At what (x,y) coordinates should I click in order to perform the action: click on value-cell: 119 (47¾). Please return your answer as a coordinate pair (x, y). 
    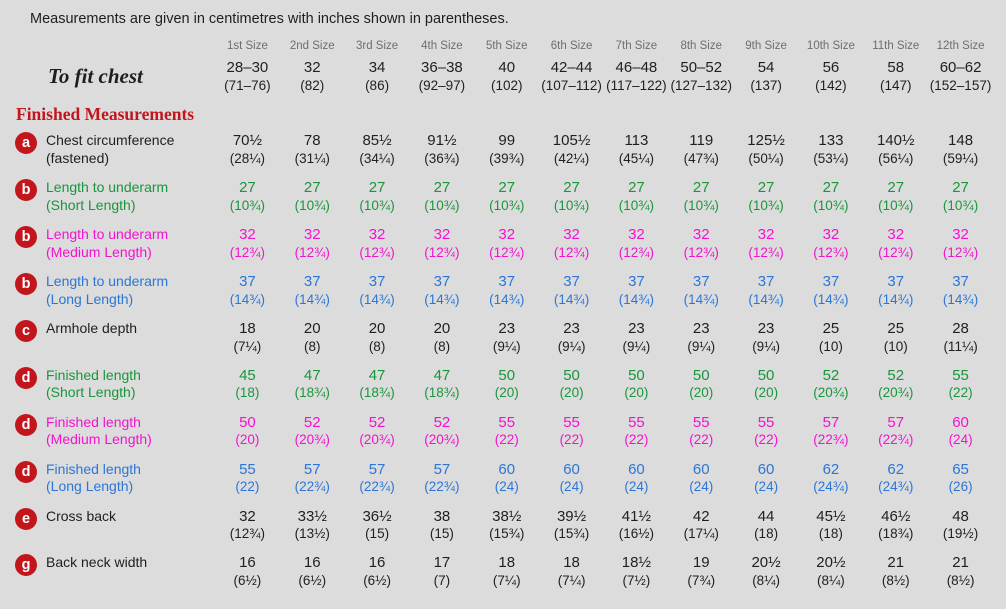
    Looking at the image, I should click on (701, 149).